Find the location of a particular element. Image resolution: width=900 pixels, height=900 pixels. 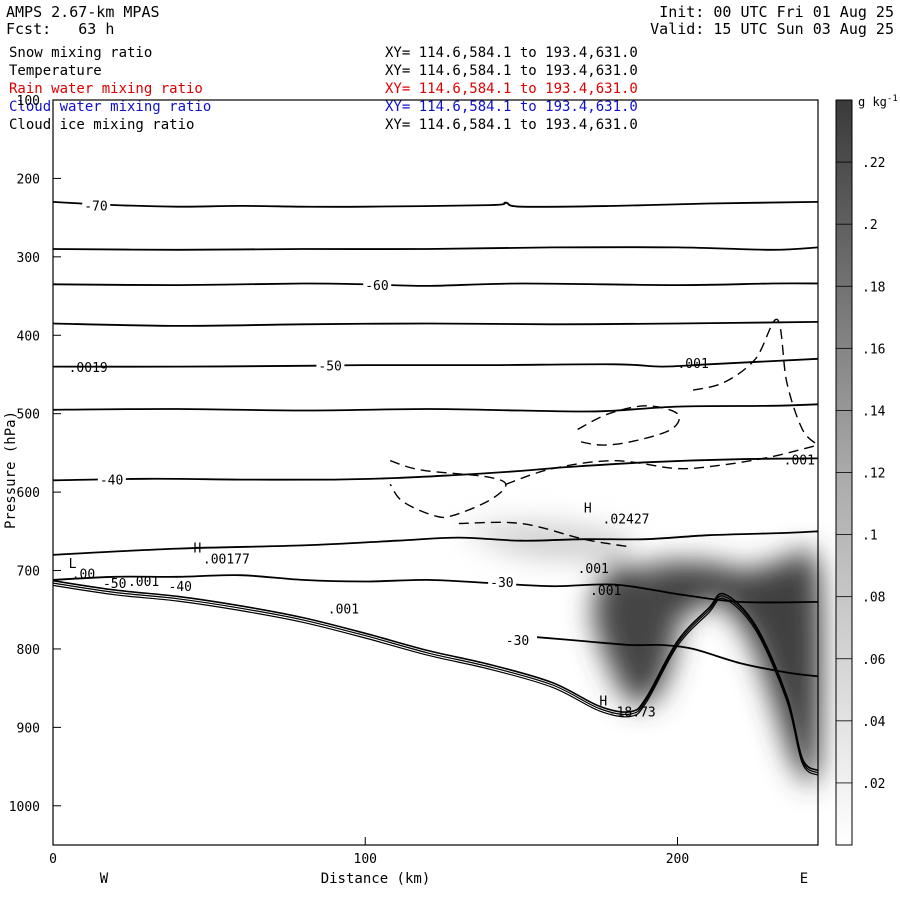

legend-cloud-water-xy: XY= 114.6,584.1 to 193.4,631.0 is located at coordinates (511, 107).